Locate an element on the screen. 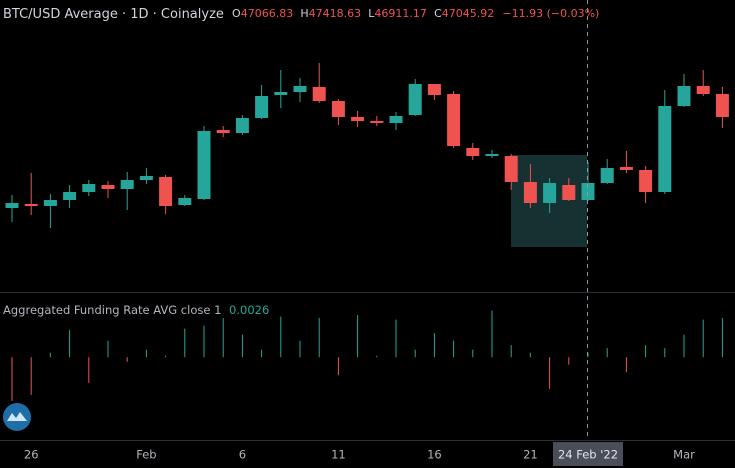 The height and width of the screenshot is (468, 735). crosshair-label-box is located at coordinates (588, 454).